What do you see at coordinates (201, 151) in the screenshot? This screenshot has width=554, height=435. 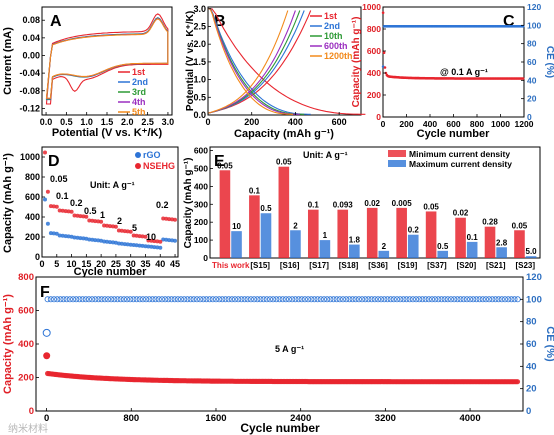 I see `panel-e-ytick-label: 600` at bounding box center [201, 151].